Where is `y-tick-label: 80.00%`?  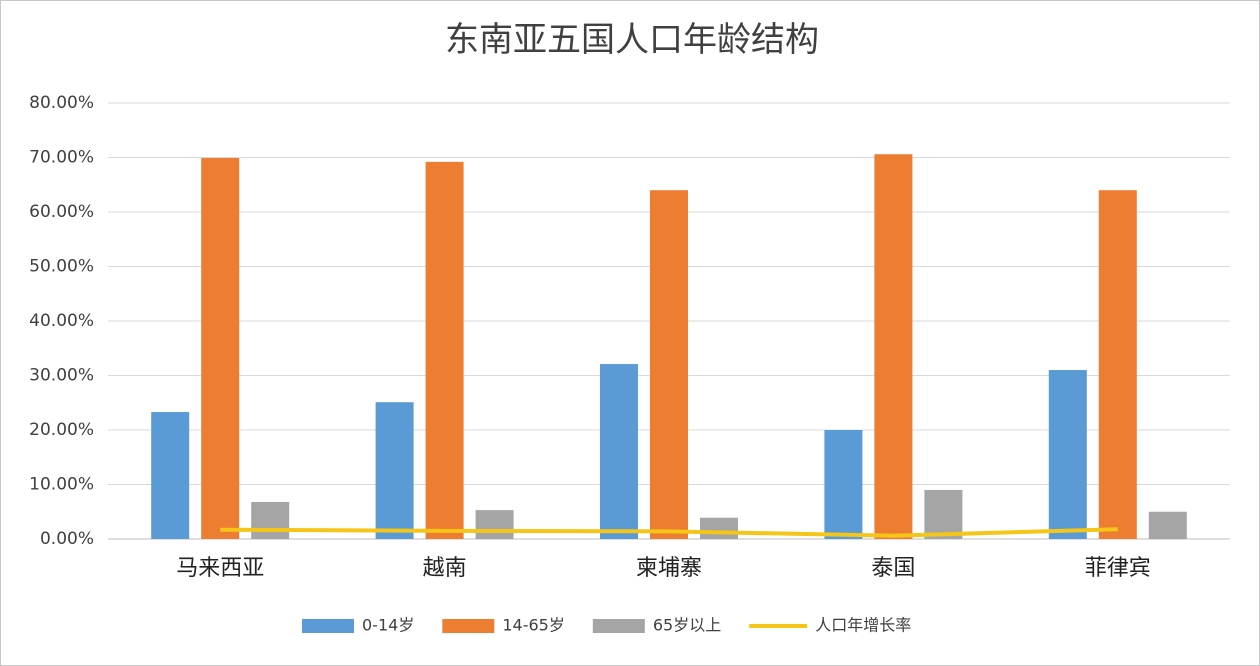 y-tick-label: 80.00% is located at coordinates (61, 103).